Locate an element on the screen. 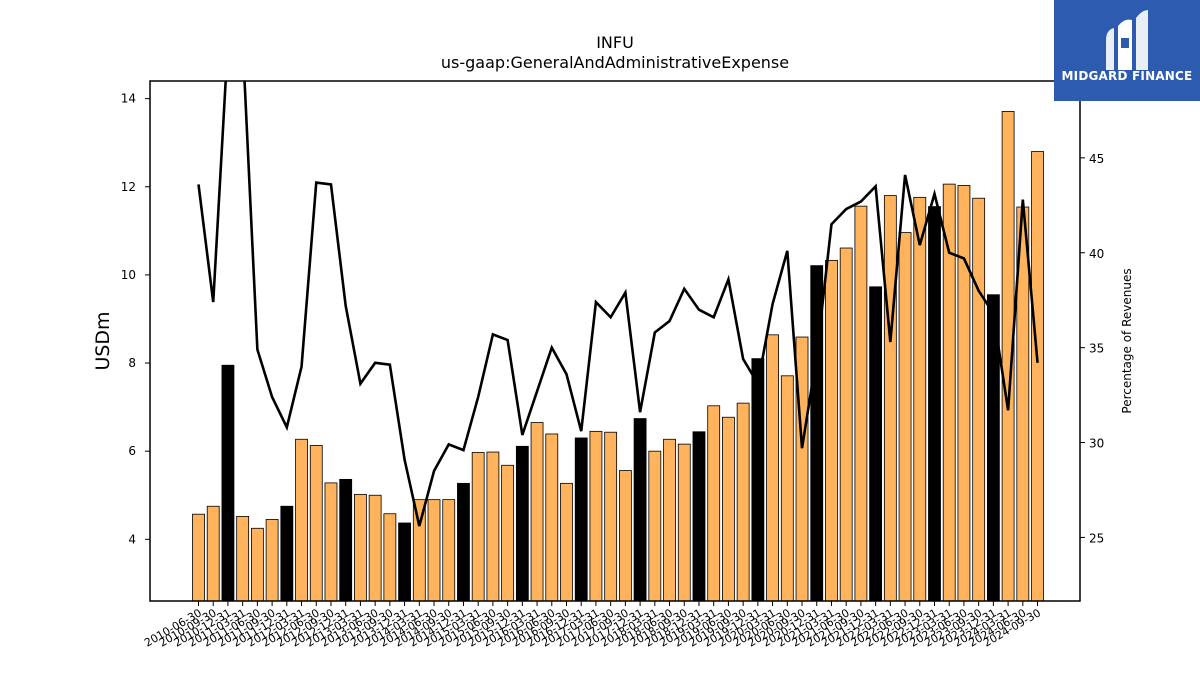  y2-tick-label: 35 is located at coordinates (1096, 349).